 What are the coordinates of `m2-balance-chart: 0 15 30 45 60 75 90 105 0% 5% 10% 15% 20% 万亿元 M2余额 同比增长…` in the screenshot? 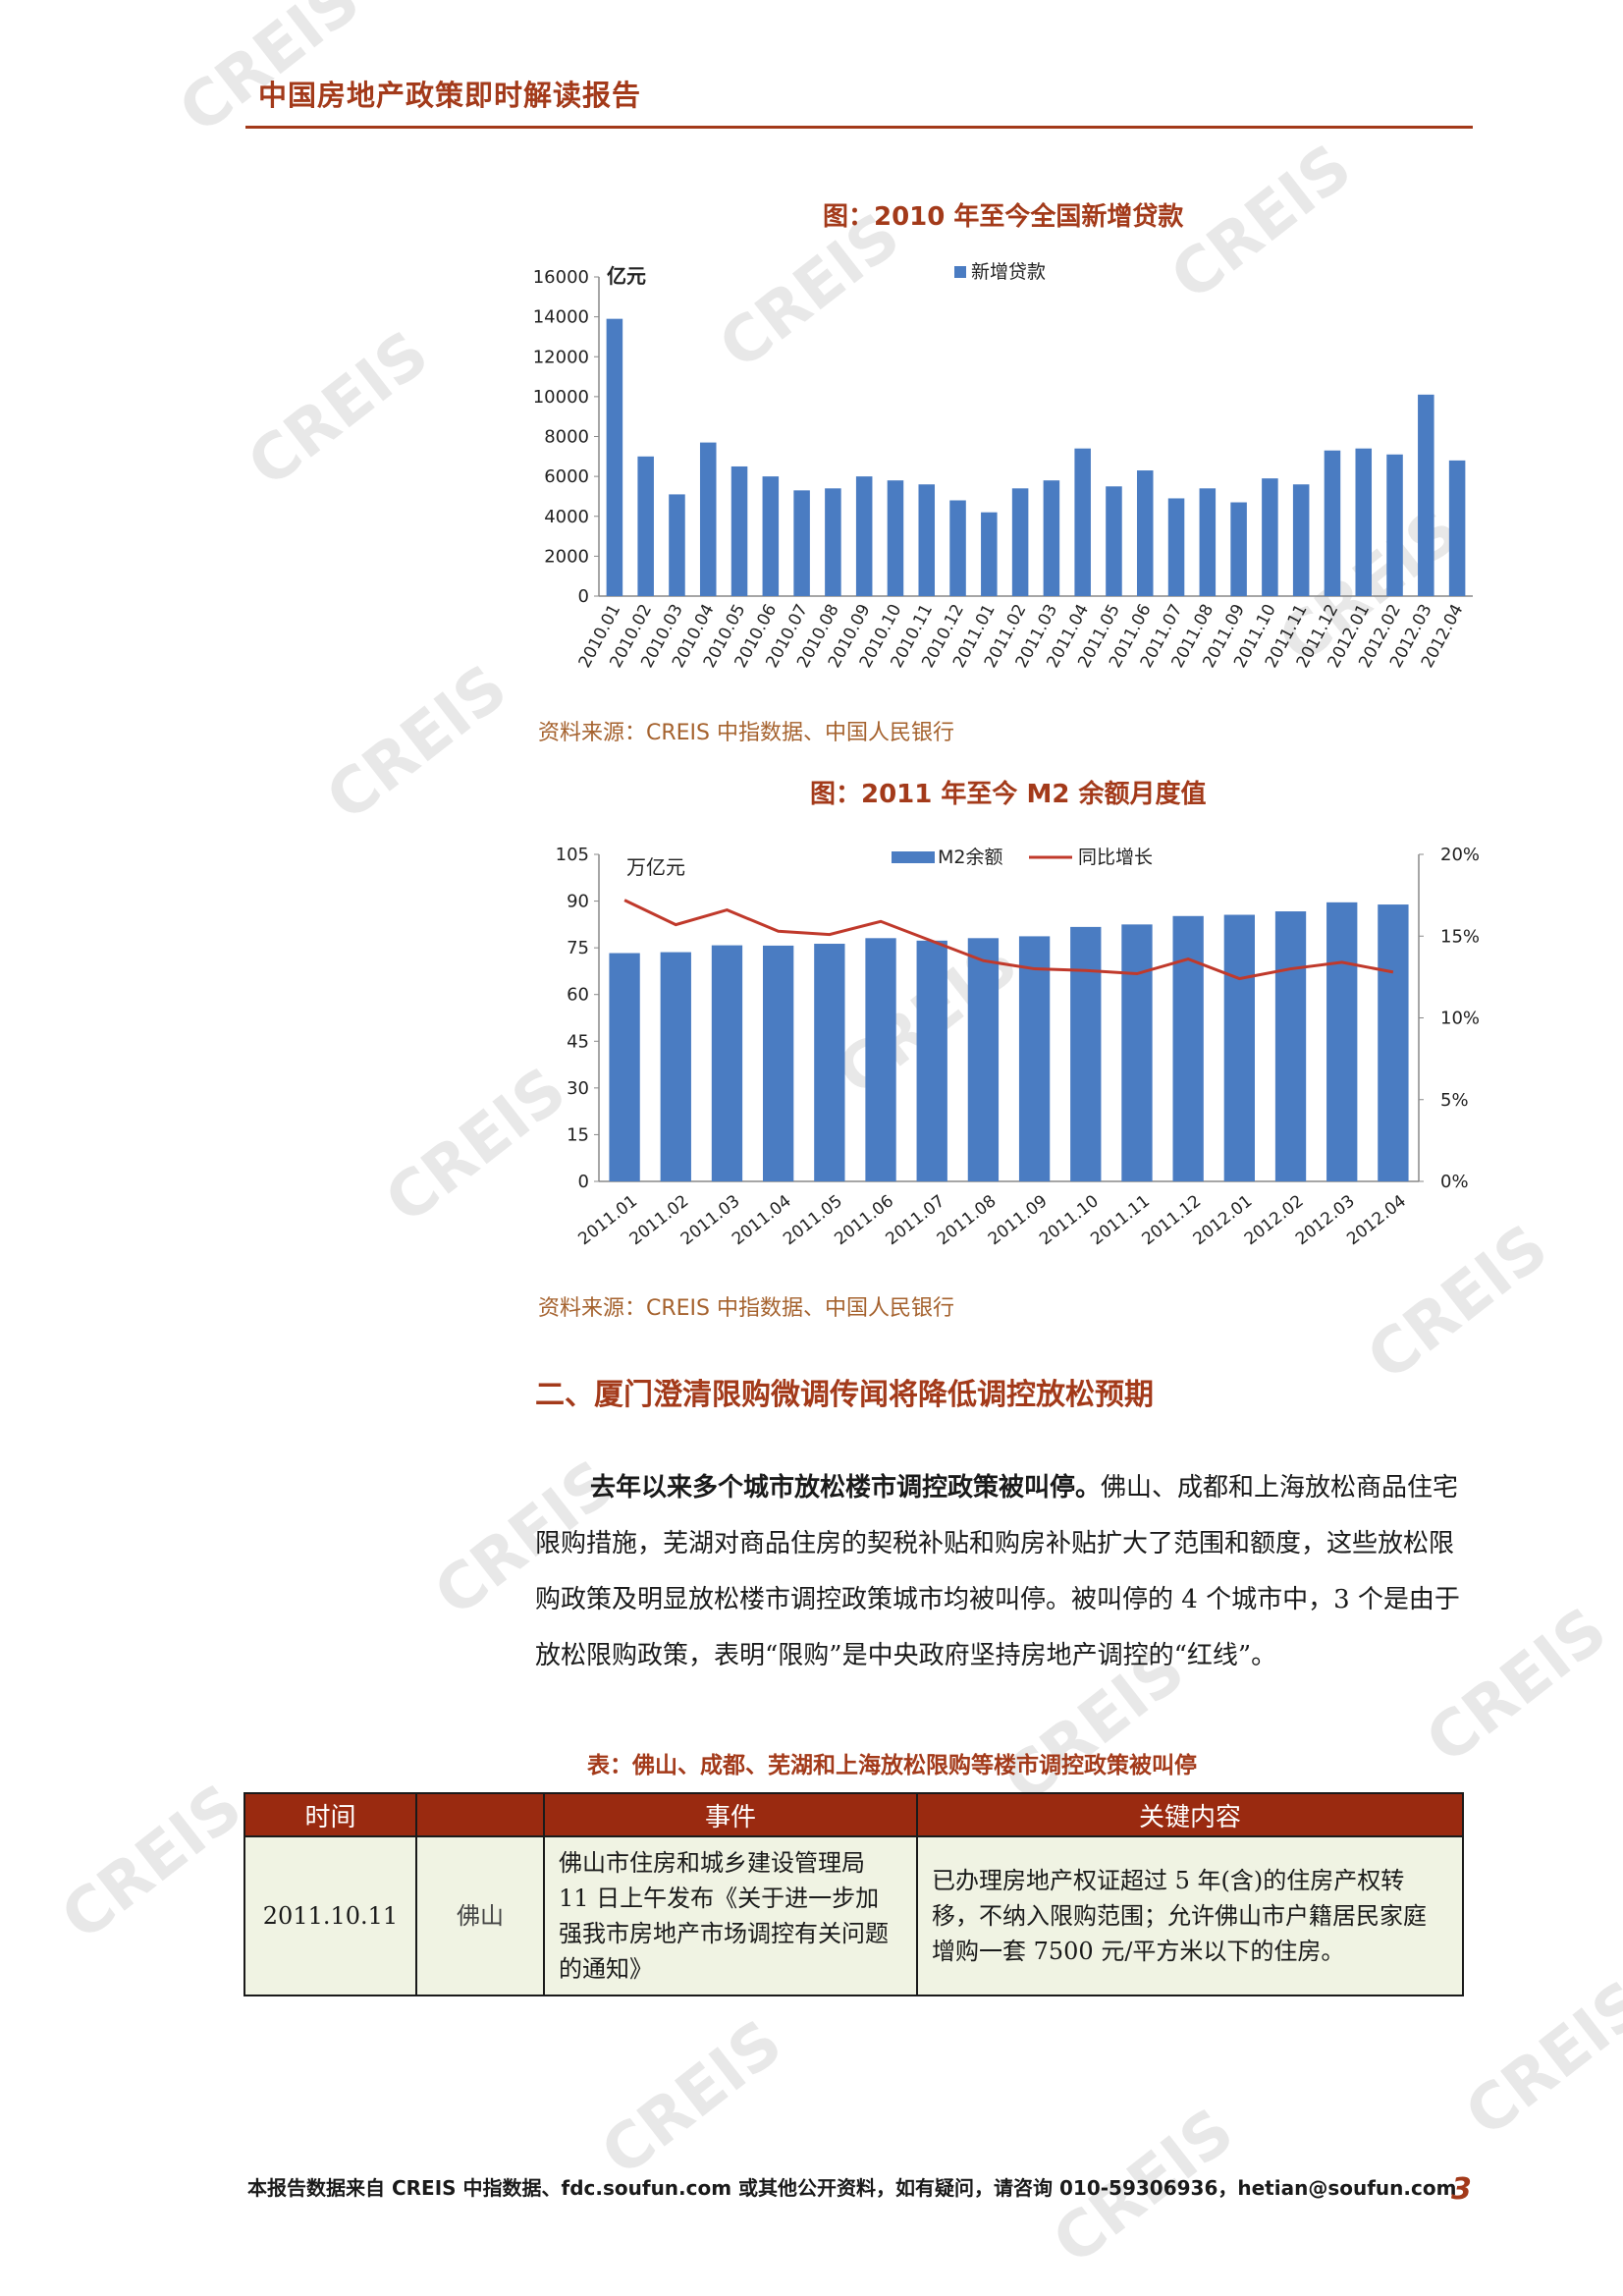 It's located at (1018, 1047).